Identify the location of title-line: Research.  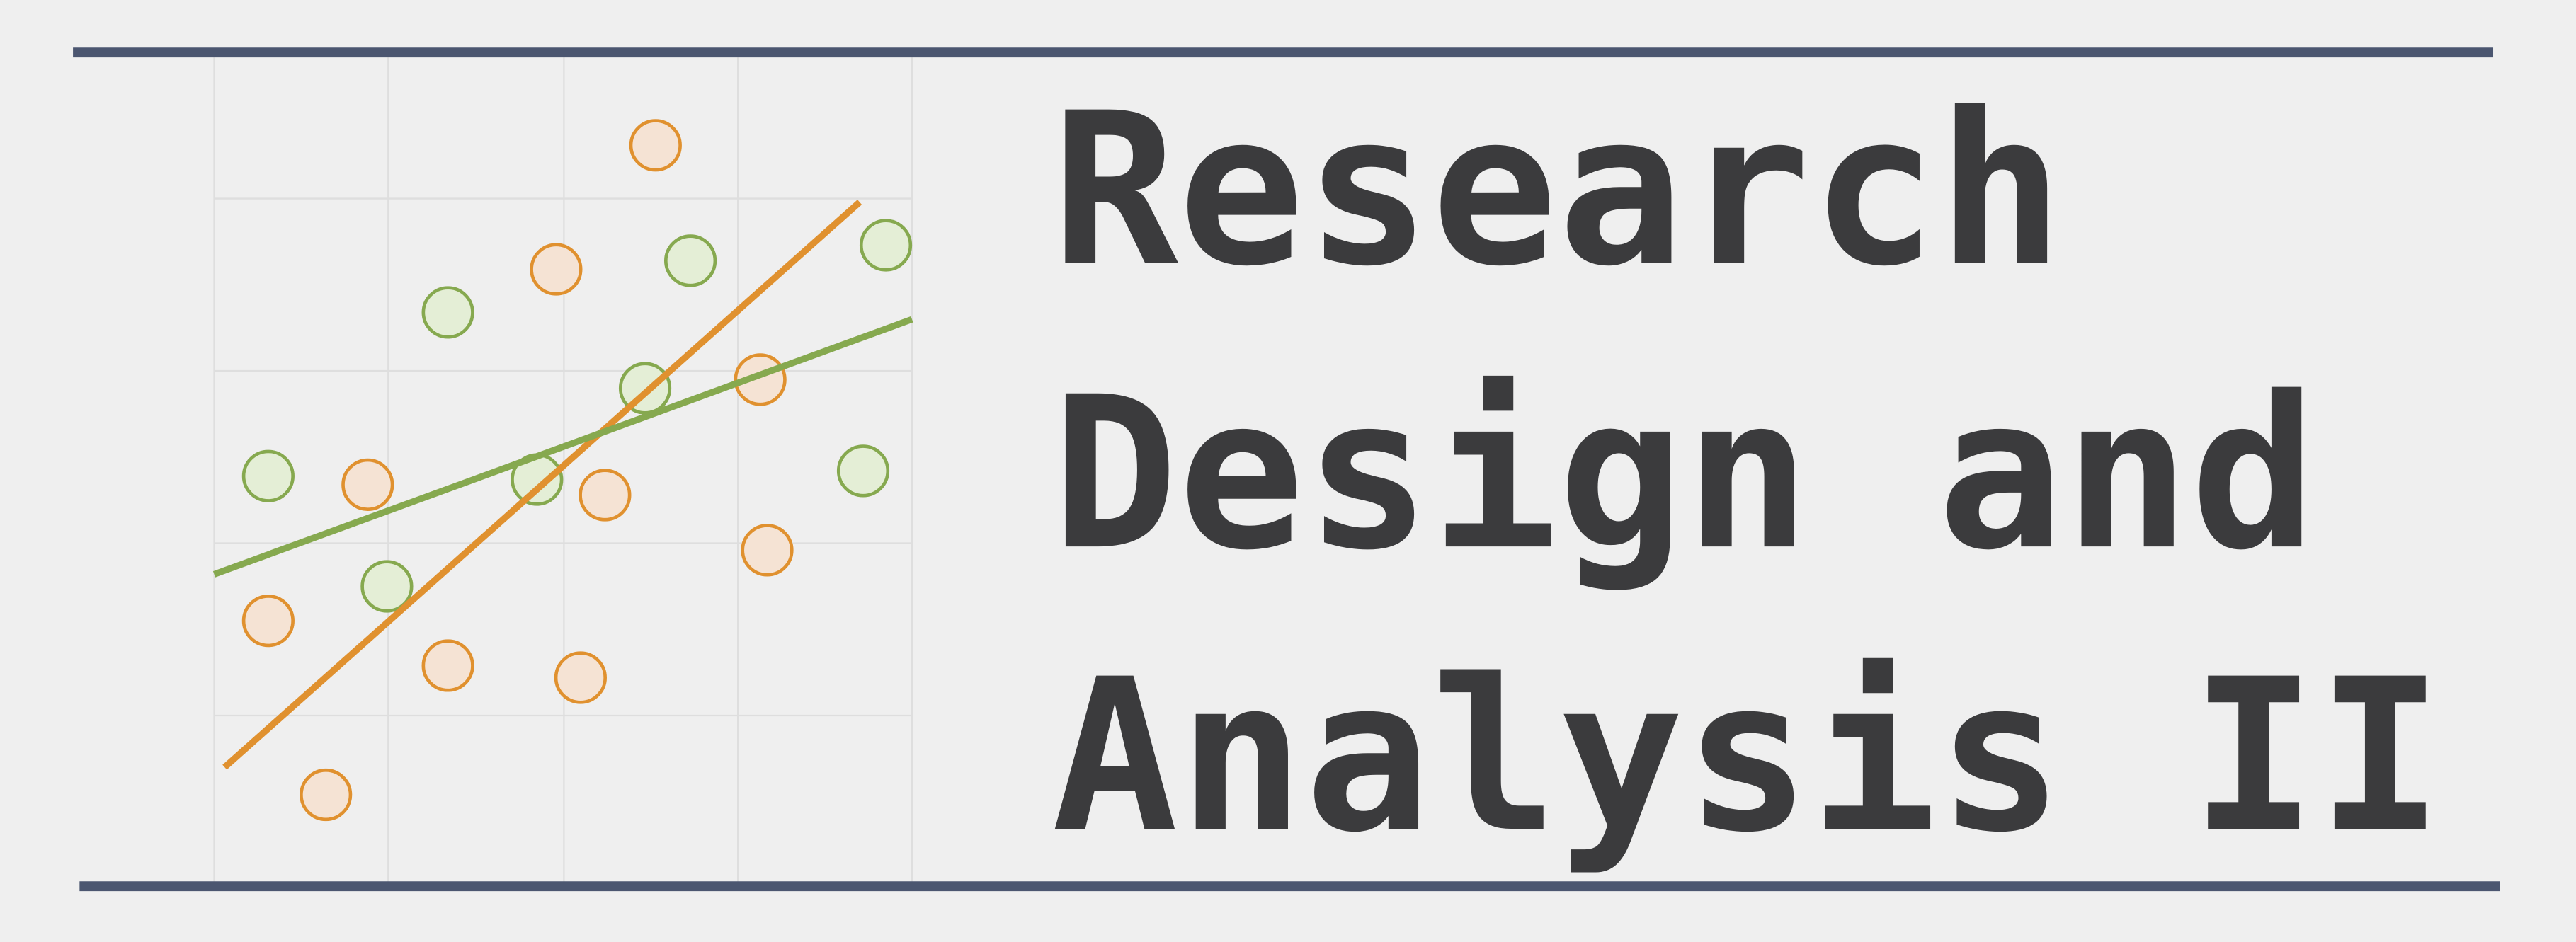
(1558, 190).